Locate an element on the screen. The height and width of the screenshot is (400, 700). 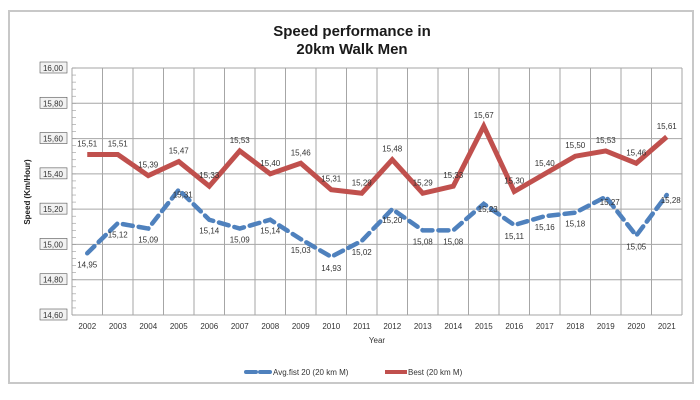
chart-title-line-1: Speed performance in is located at coordinates (352, 31).